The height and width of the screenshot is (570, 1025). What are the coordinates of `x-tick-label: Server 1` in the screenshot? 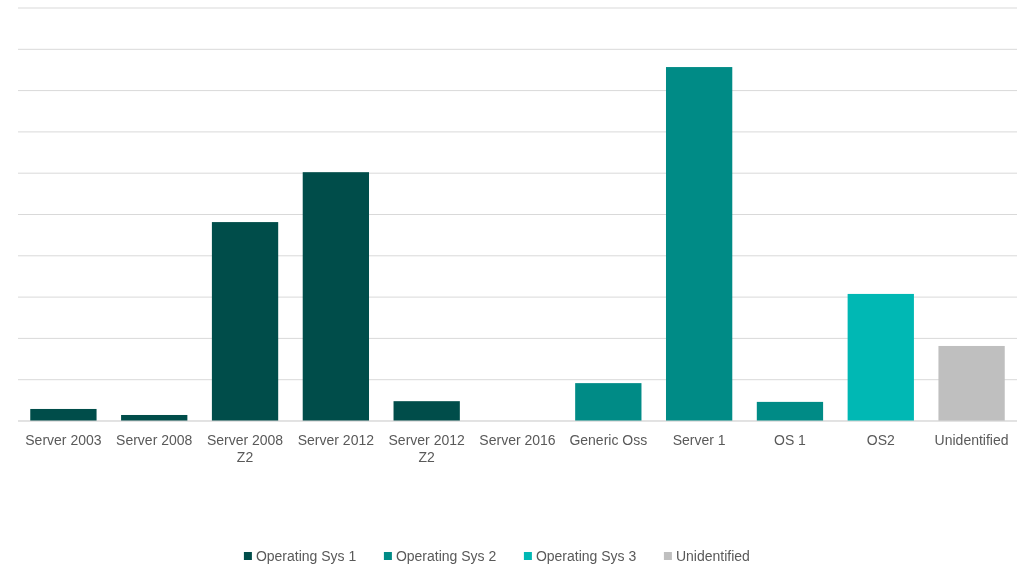 It's located at (699, 440).